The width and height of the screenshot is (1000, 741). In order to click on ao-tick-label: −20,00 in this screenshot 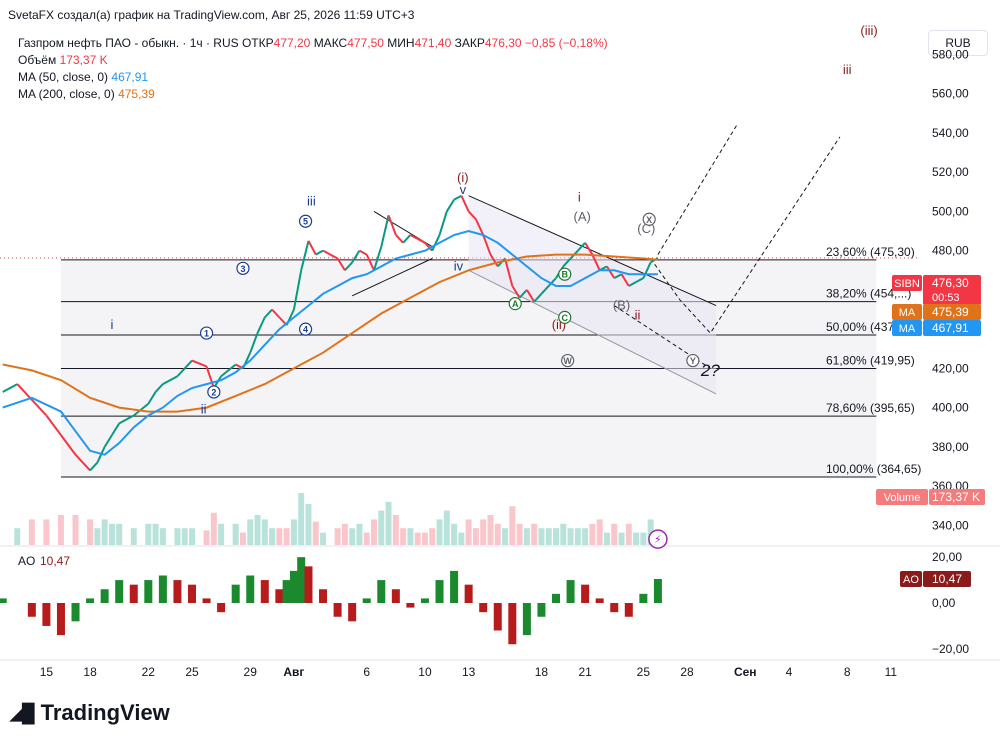, I will do `click(950, 649)`.